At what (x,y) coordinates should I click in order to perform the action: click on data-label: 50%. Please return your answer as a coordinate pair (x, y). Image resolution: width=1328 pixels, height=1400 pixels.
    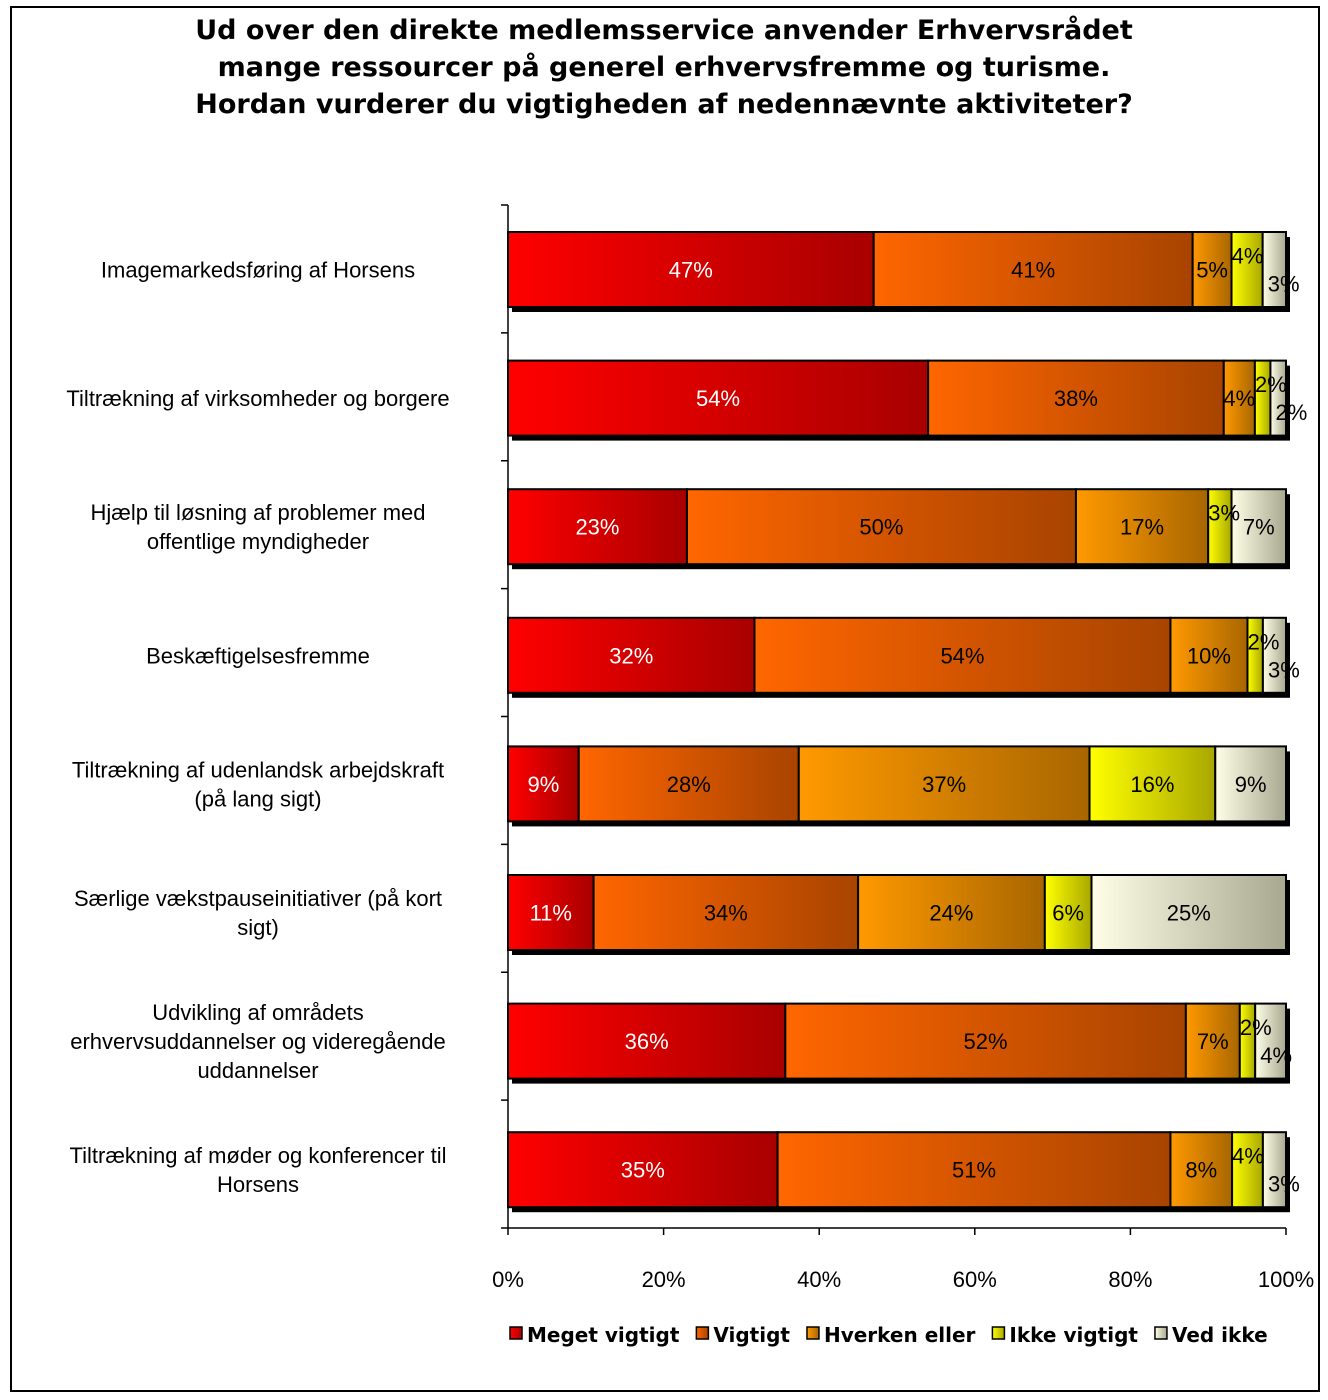
    Looking at the image, I should click on (881, 527).